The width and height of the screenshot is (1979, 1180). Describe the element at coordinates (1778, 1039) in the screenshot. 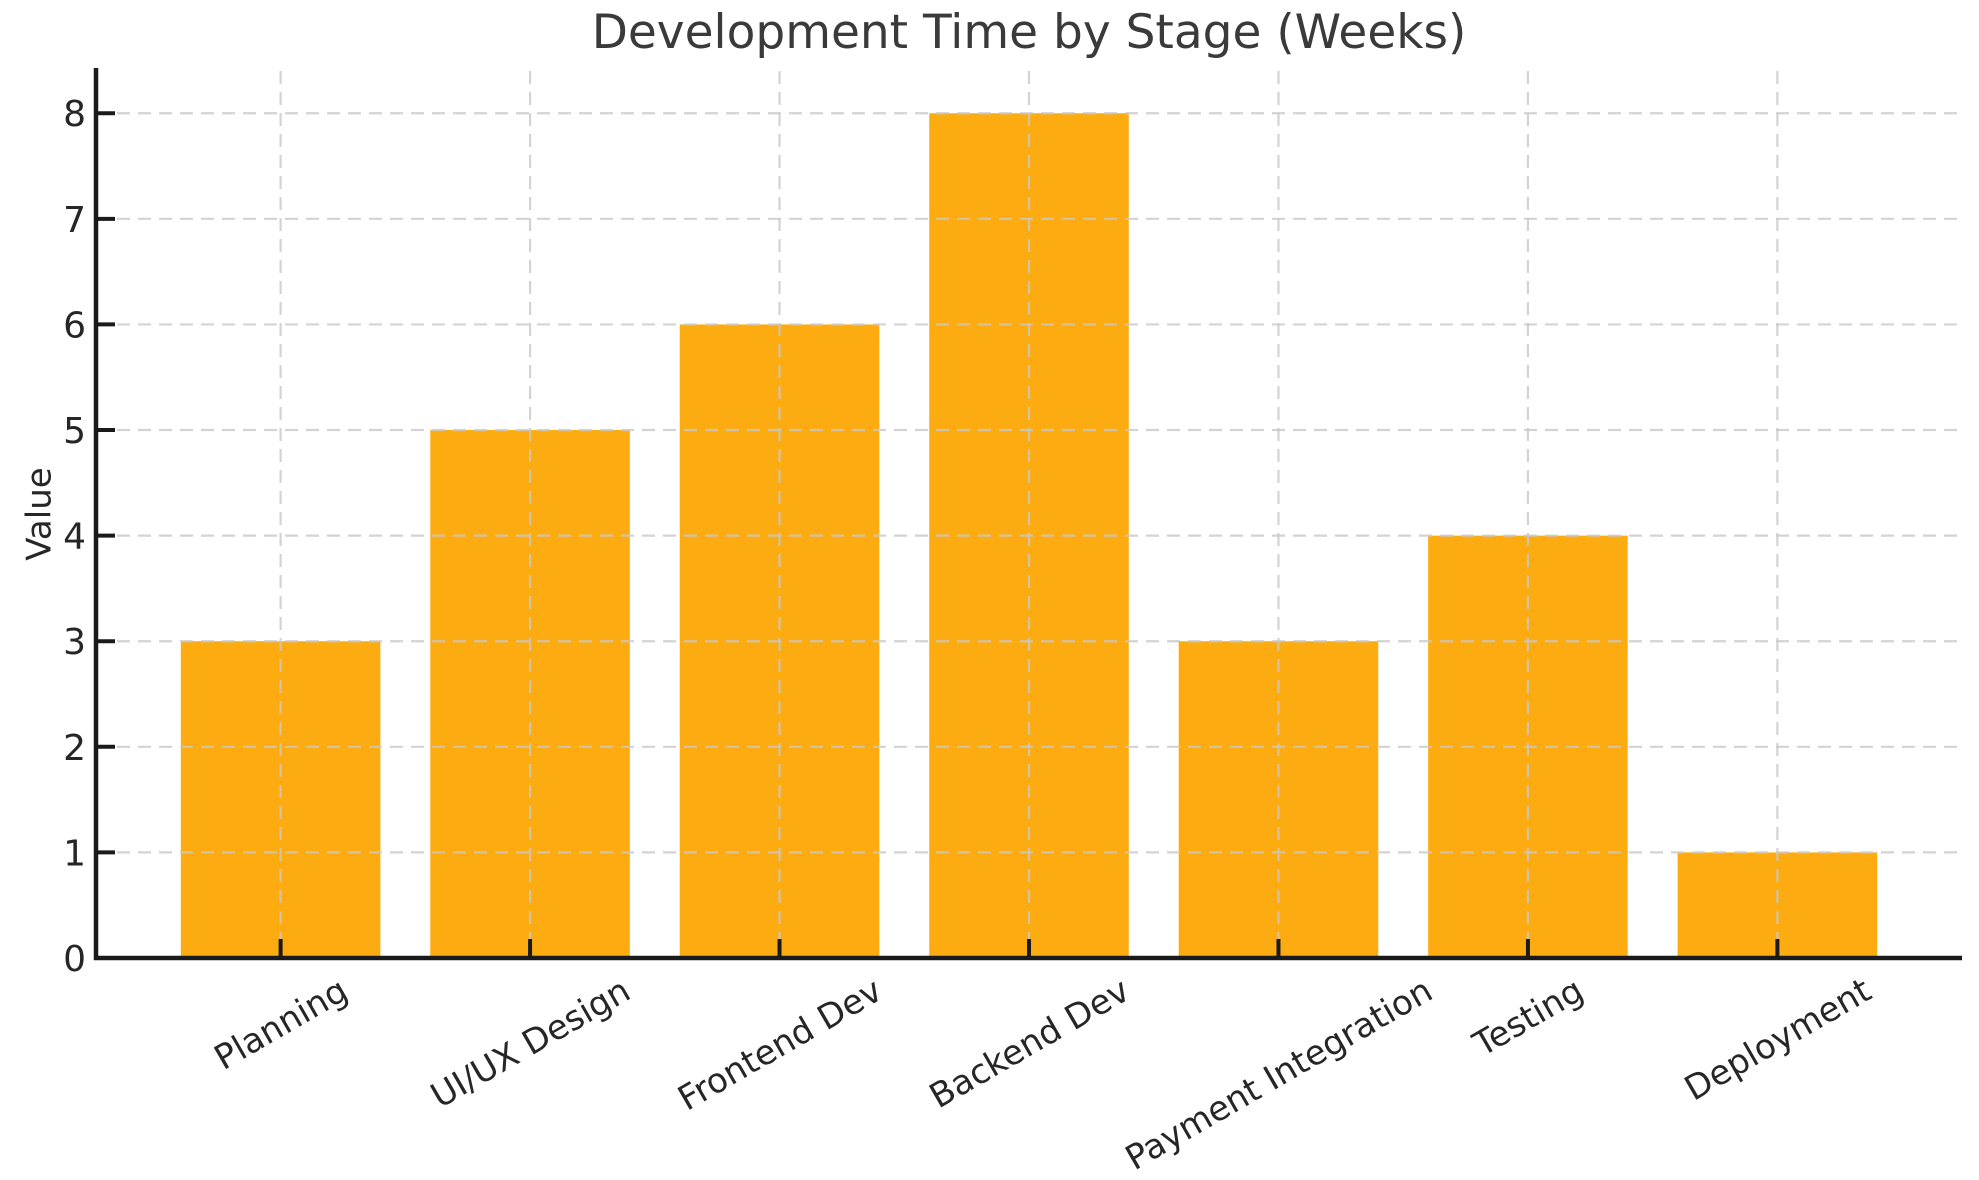

I see `x-tick-label: Deployment` at that location.